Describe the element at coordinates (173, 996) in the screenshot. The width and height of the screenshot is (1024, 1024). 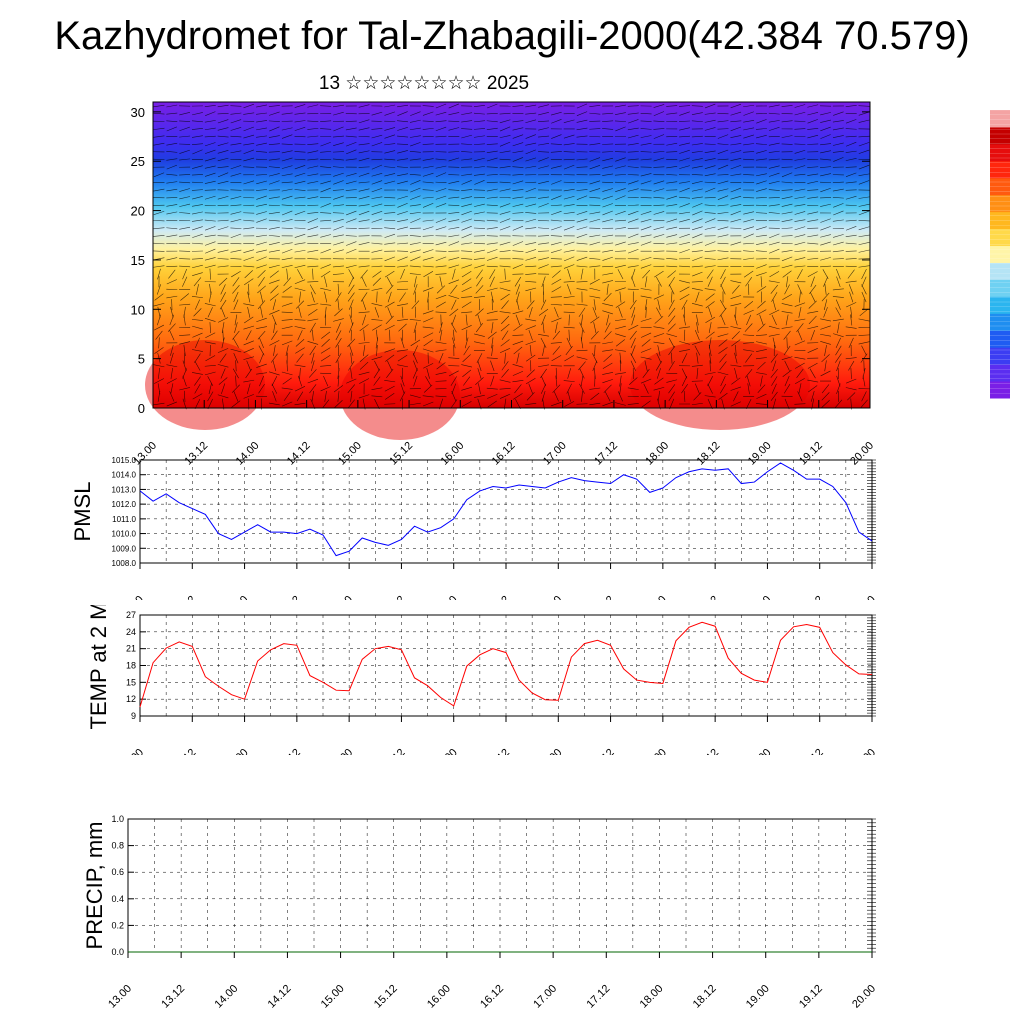
I see `precip-x-tick-label: 13.12` at that location.